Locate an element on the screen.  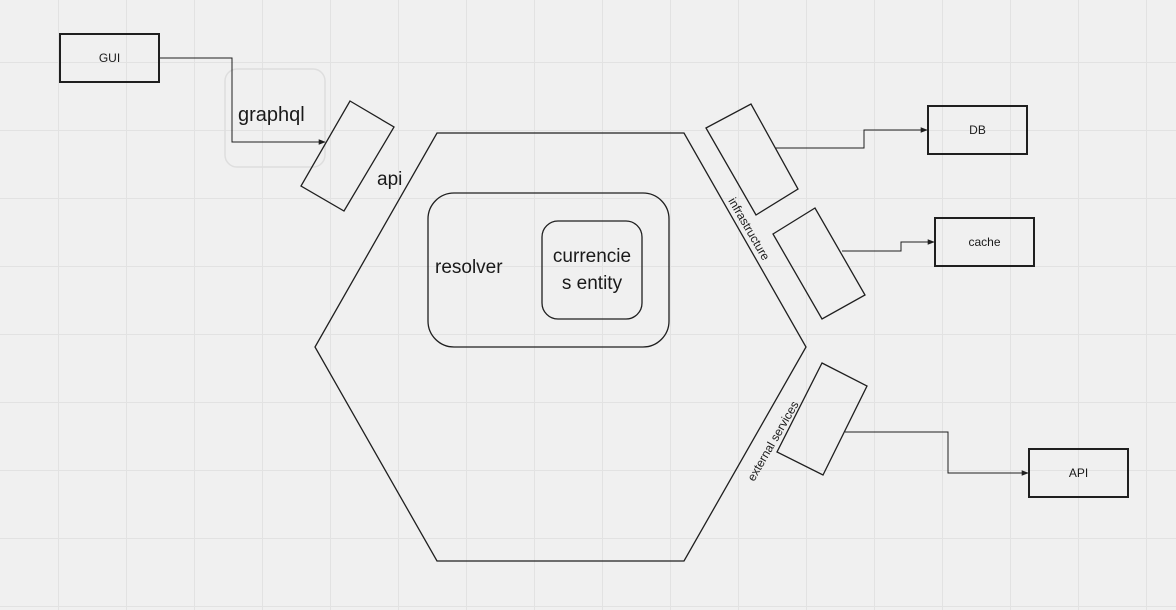
api-port is located at coordinates (347, 156).